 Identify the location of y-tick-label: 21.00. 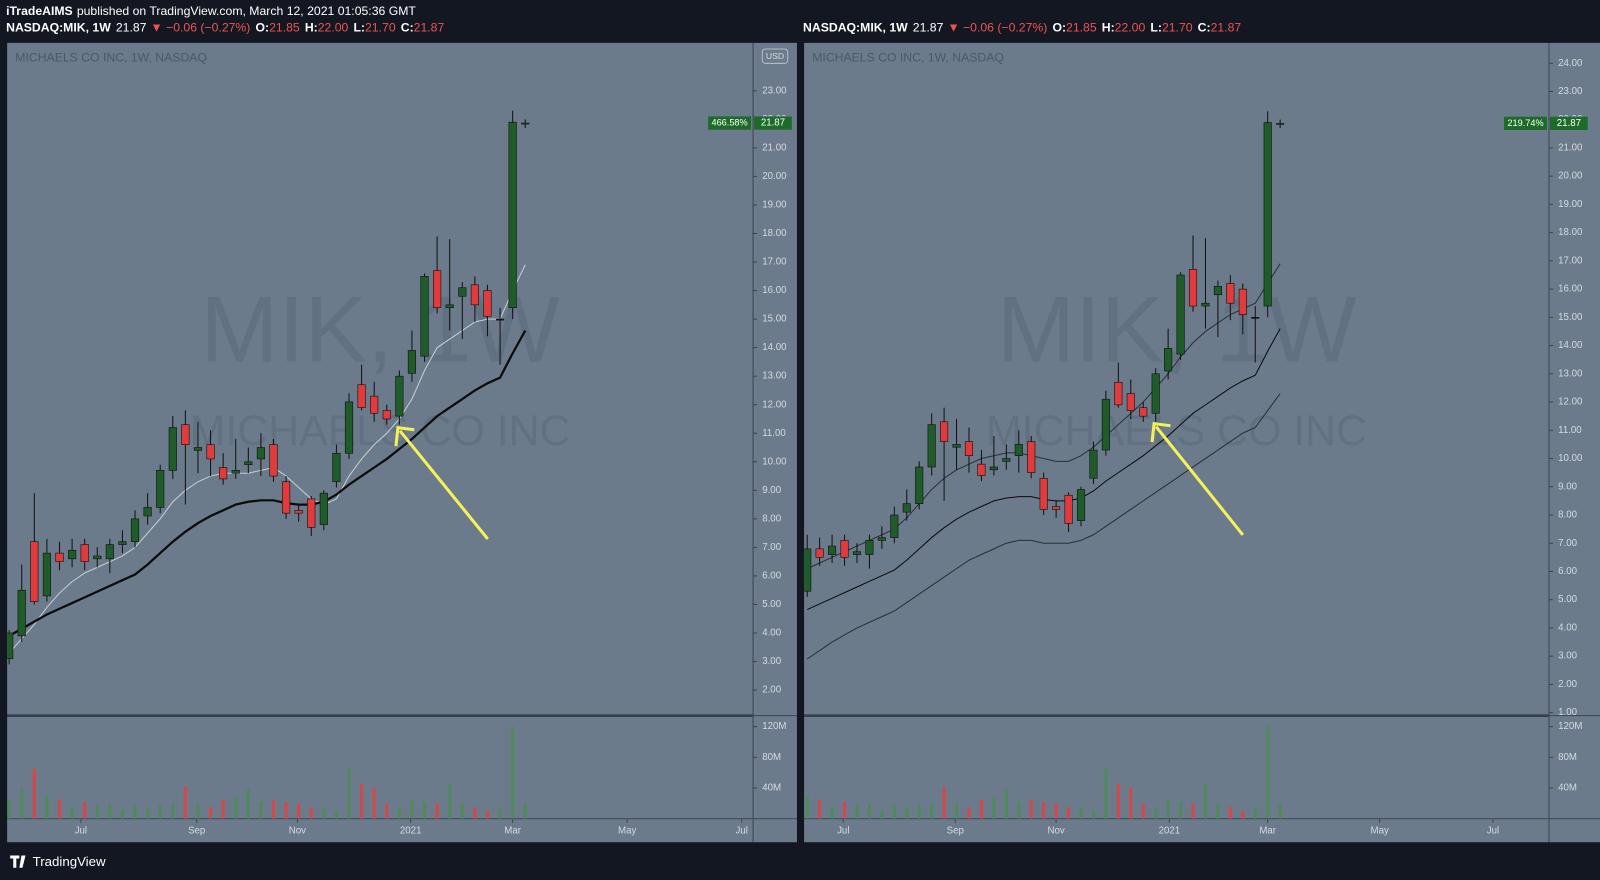
(774, 147).